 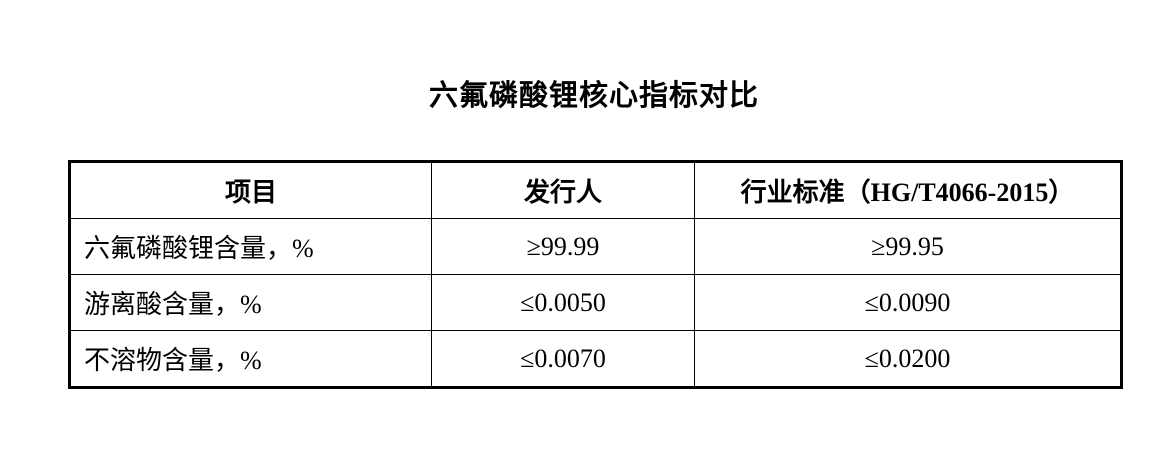 I want to click on issuer-value-insoluble-content: ≤0.0070, so click(x=563, y=359).